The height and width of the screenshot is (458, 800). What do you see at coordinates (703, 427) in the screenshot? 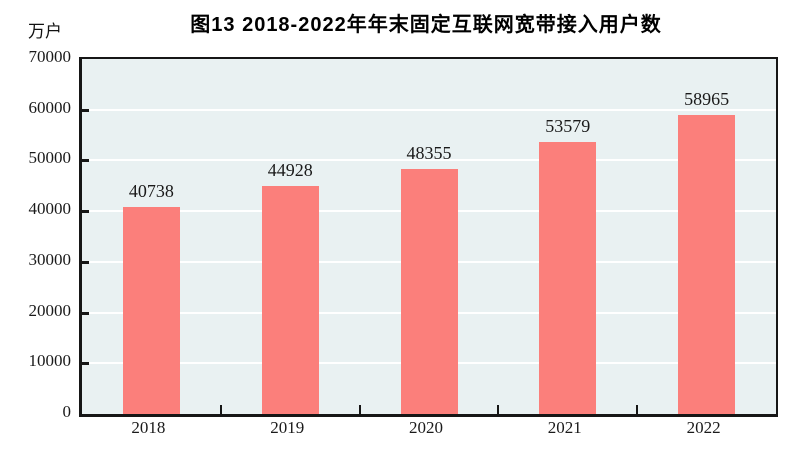
I see `x-axis-tick-label: 2022` at bounding box center [703, 427].